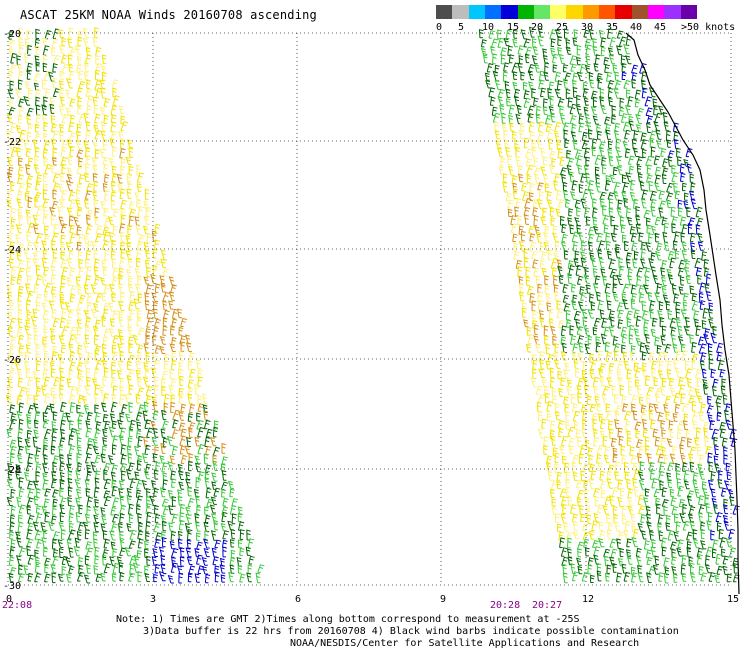  Describe the element at coordinates (153, 599) in the screenshot. I see `x-label: 3` at that location.